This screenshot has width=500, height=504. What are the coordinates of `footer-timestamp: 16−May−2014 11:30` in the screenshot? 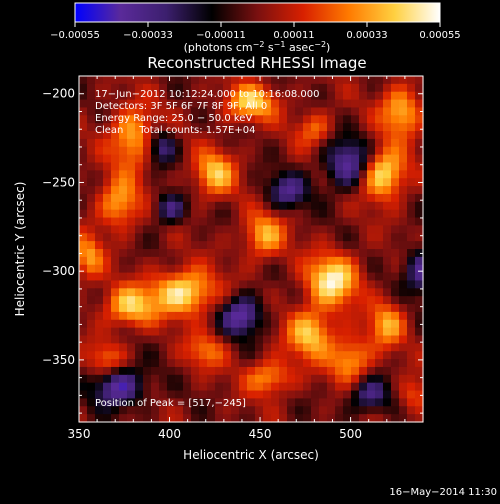 It's located at (443, 492).